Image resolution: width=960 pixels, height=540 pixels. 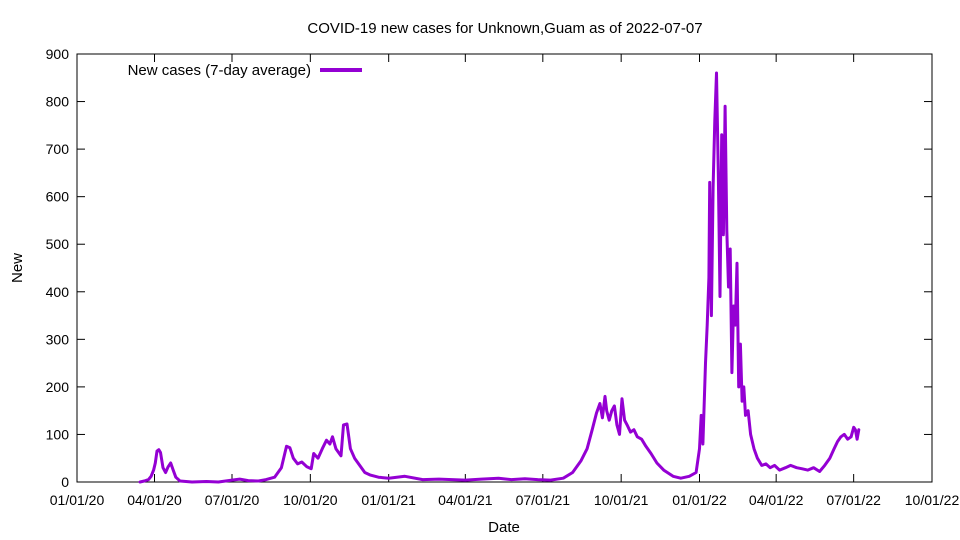 I want to click on x-tick-label: 04/01/22, so click(x=776, y=500).